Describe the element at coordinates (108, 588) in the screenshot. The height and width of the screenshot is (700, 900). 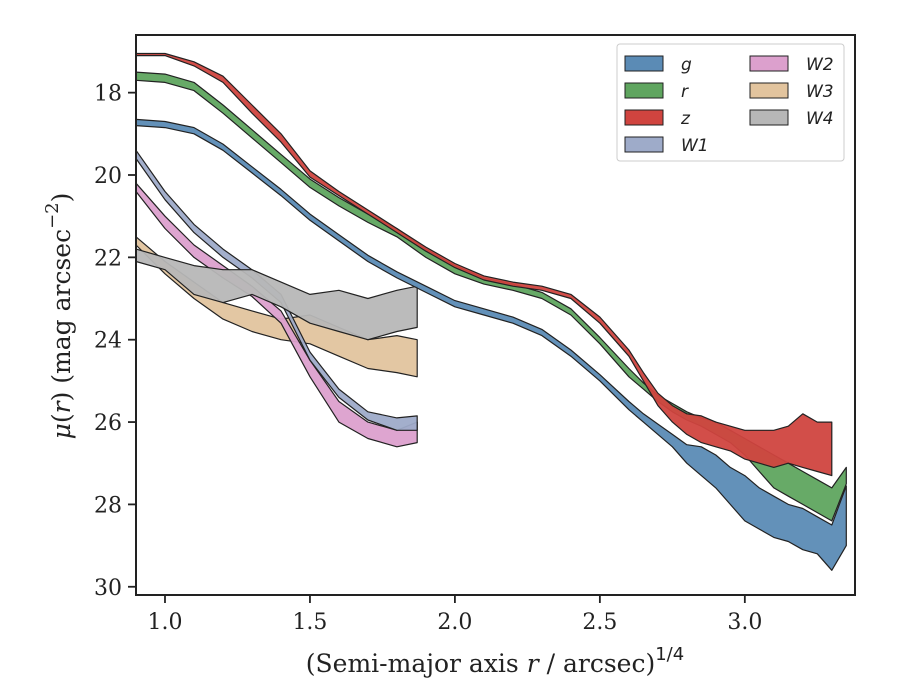
I see `y-tick-label: 30` at that location.